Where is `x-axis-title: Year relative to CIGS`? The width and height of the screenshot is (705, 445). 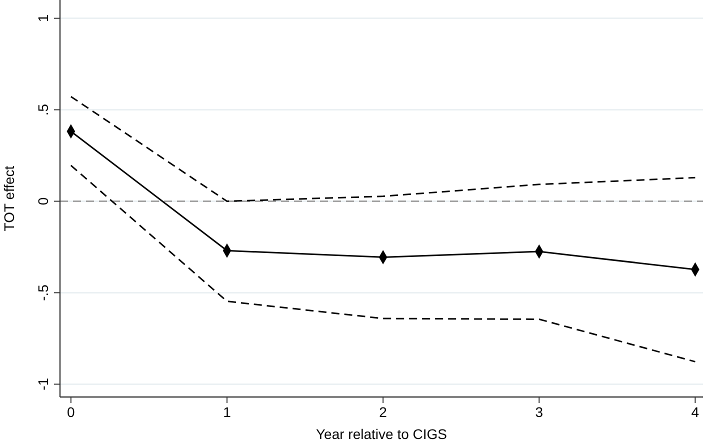
x-axis-title: Year relative to CIGS is located at coordinates (381, 434).